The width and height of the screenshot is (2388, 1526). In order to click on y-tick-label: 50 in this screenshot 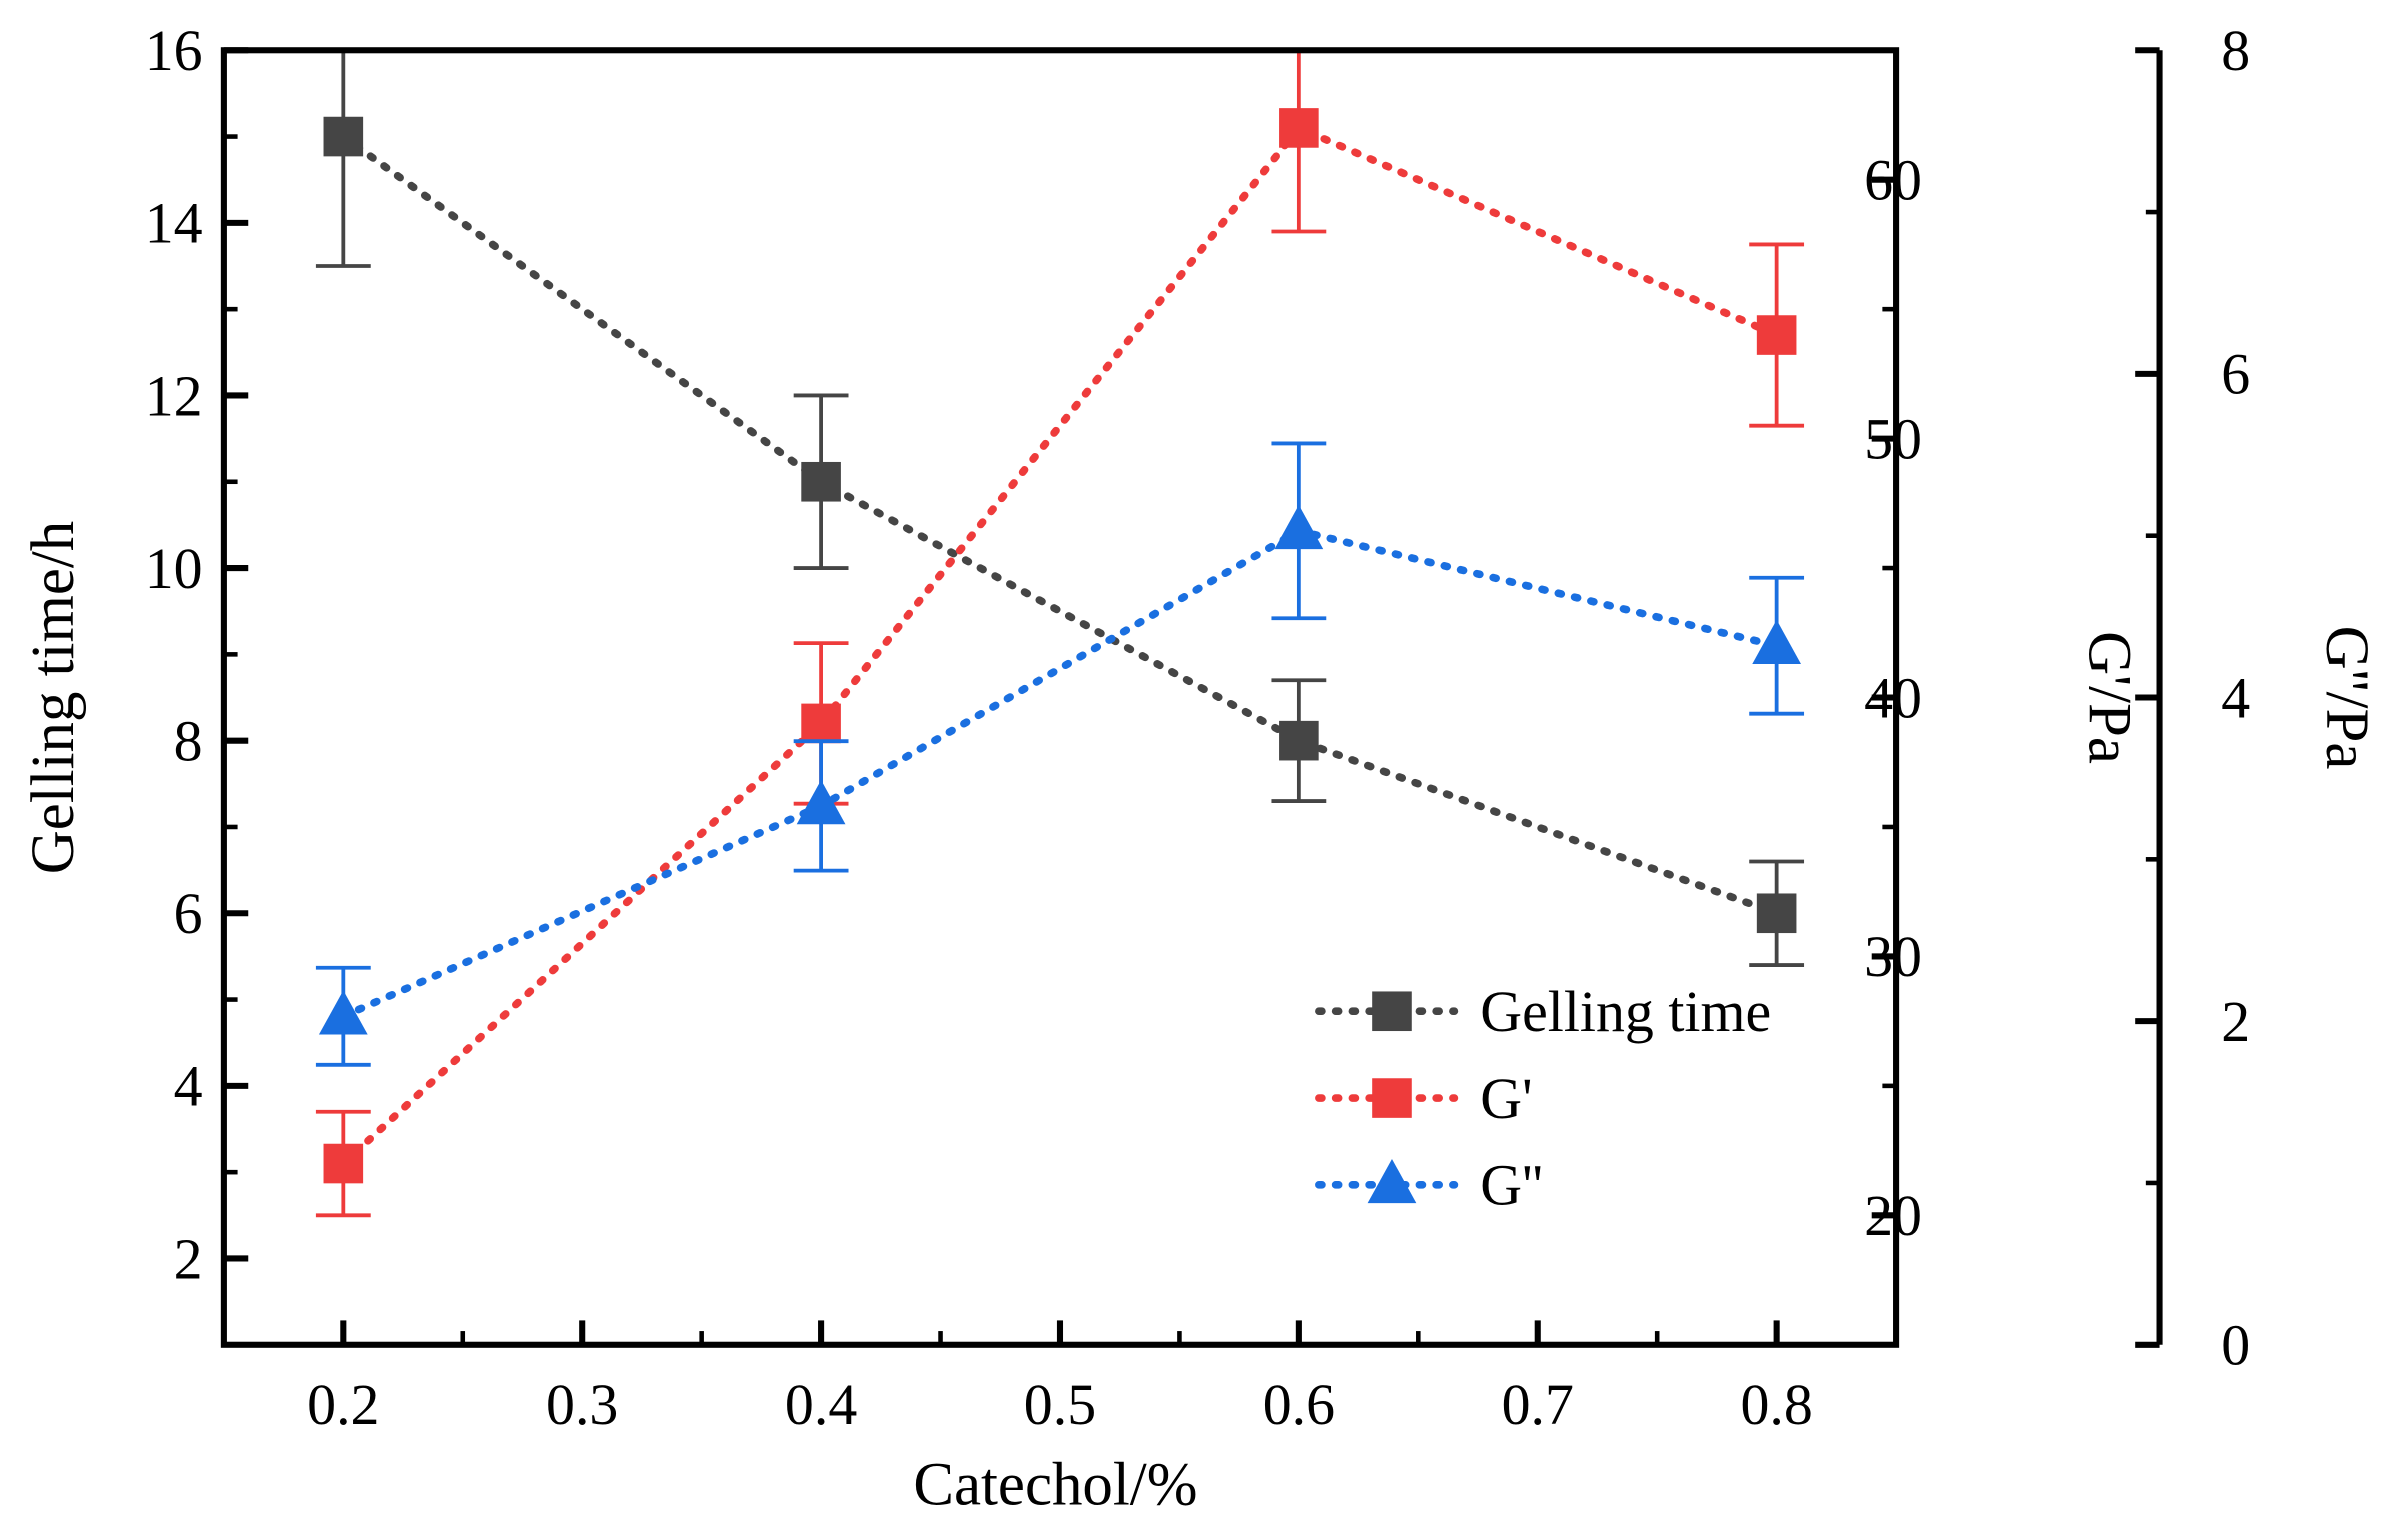, I will do `click(1893, 438)`.